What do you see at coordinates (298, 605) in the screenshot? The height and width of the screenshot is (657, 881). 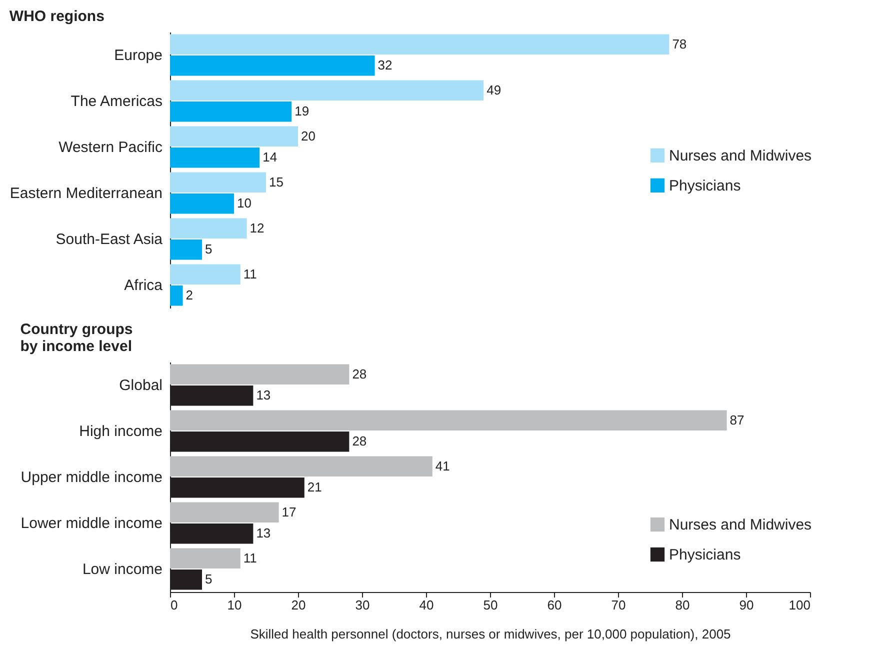 I see `x-tick-label: 20` at bounding box center [298, 605].